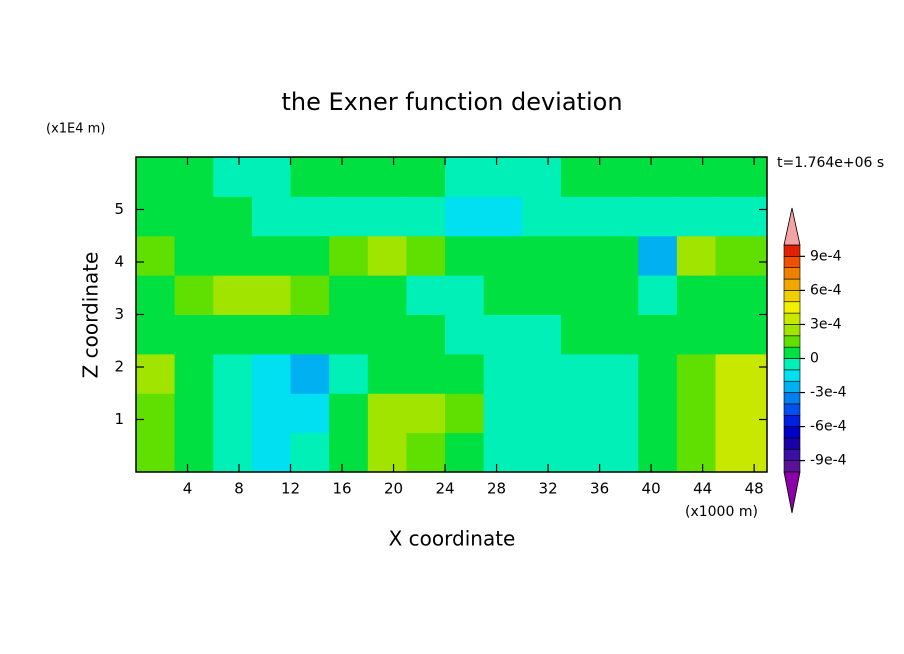 This screenshot has height=654, width=904. I want to click on y-axis-label: Z coordinate, so click(91, 315).